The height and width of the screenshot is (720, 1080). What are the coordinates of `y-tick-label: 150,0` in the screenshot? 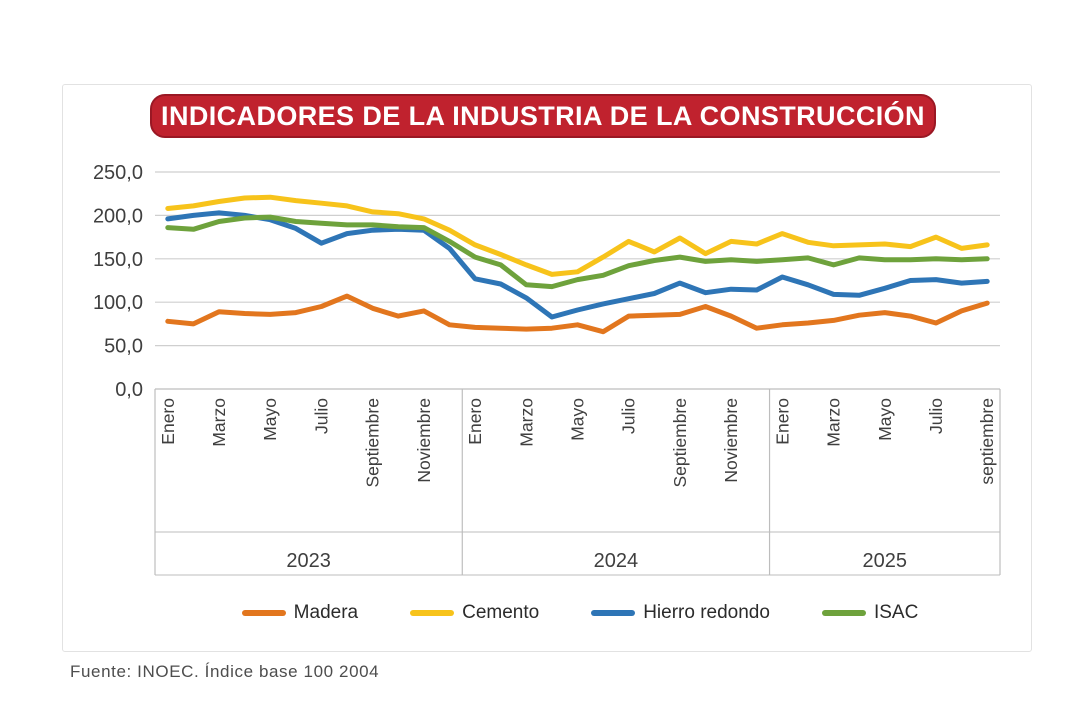 It's located at (118, 260).